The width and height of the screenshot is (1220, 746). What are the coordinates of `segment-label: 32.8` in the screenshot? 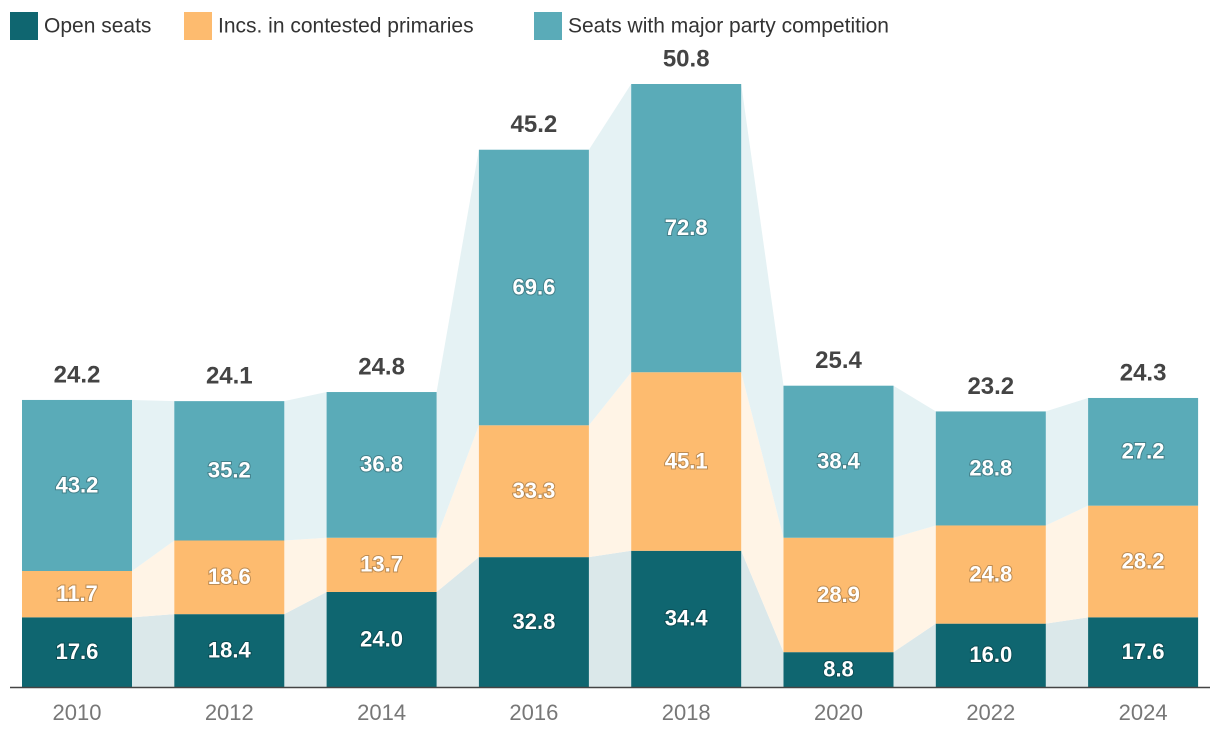 It's located at (533, 621).